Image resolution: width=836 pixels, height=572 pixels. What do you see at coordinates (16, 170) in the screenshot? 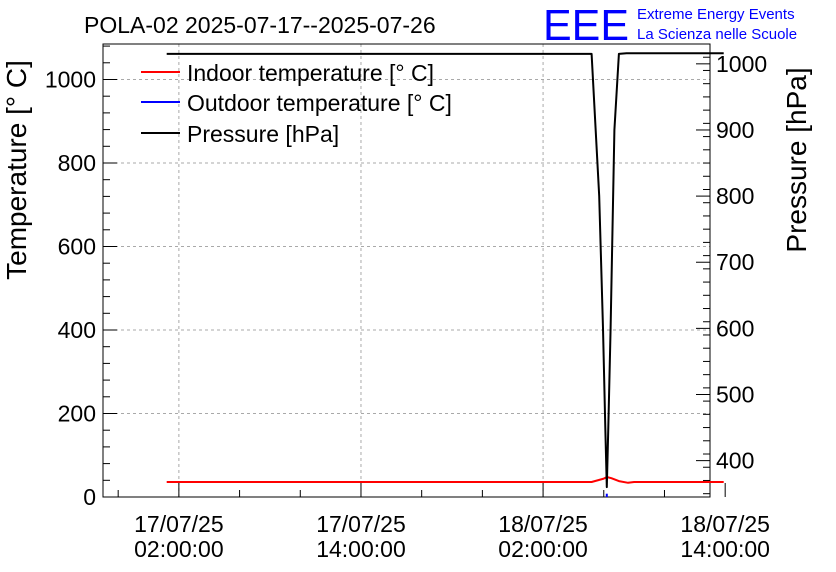
I see `y-axis-left-label: Temperature [° C]` at bounding box center [16, 170].